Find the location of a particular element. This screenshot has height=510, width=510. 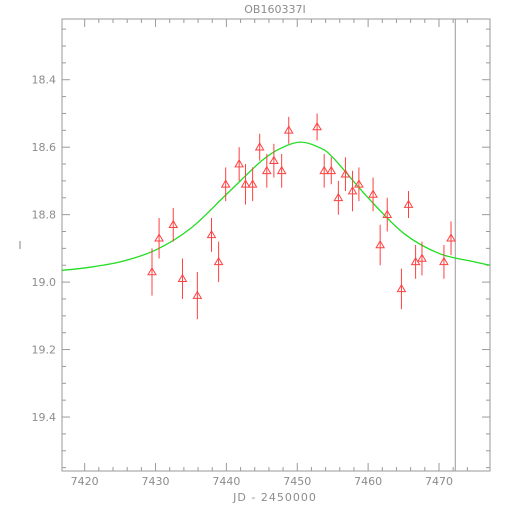

y-tick-label: 18.6 is located at coordinates (44, 147).